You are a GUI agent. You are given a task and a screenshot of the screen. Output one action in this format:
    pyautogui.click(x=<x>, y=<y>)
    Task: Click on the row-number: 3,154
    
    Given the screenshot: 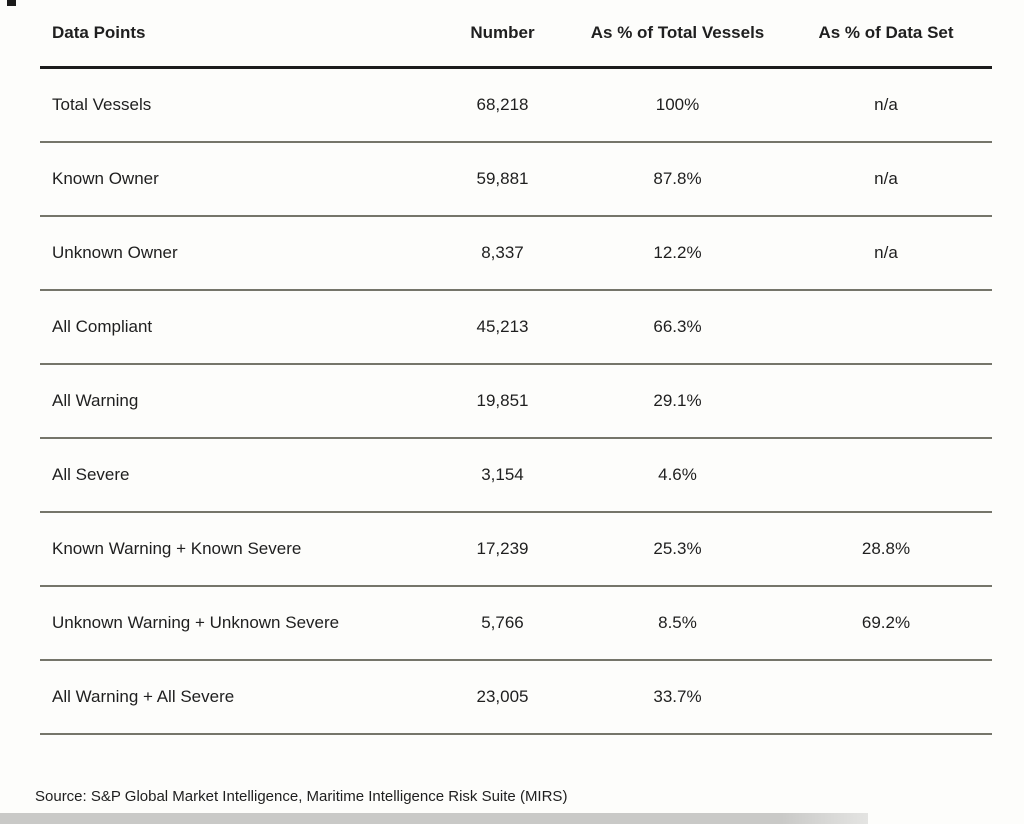 What is the action you would take?
    pyautogui.click(x=502, y=474)
    